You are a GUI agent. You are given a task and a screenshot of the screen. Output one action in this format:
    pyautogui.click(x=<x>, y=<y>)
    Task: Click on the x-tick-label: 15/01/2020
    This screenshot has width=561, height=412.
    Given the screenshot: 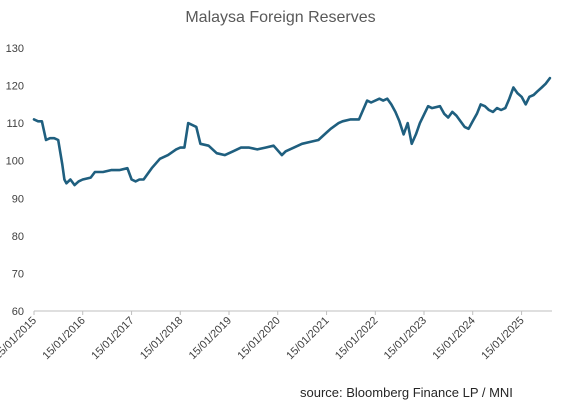 What is the action you would take?
    pyautogui.click(x=258, y=338)
    